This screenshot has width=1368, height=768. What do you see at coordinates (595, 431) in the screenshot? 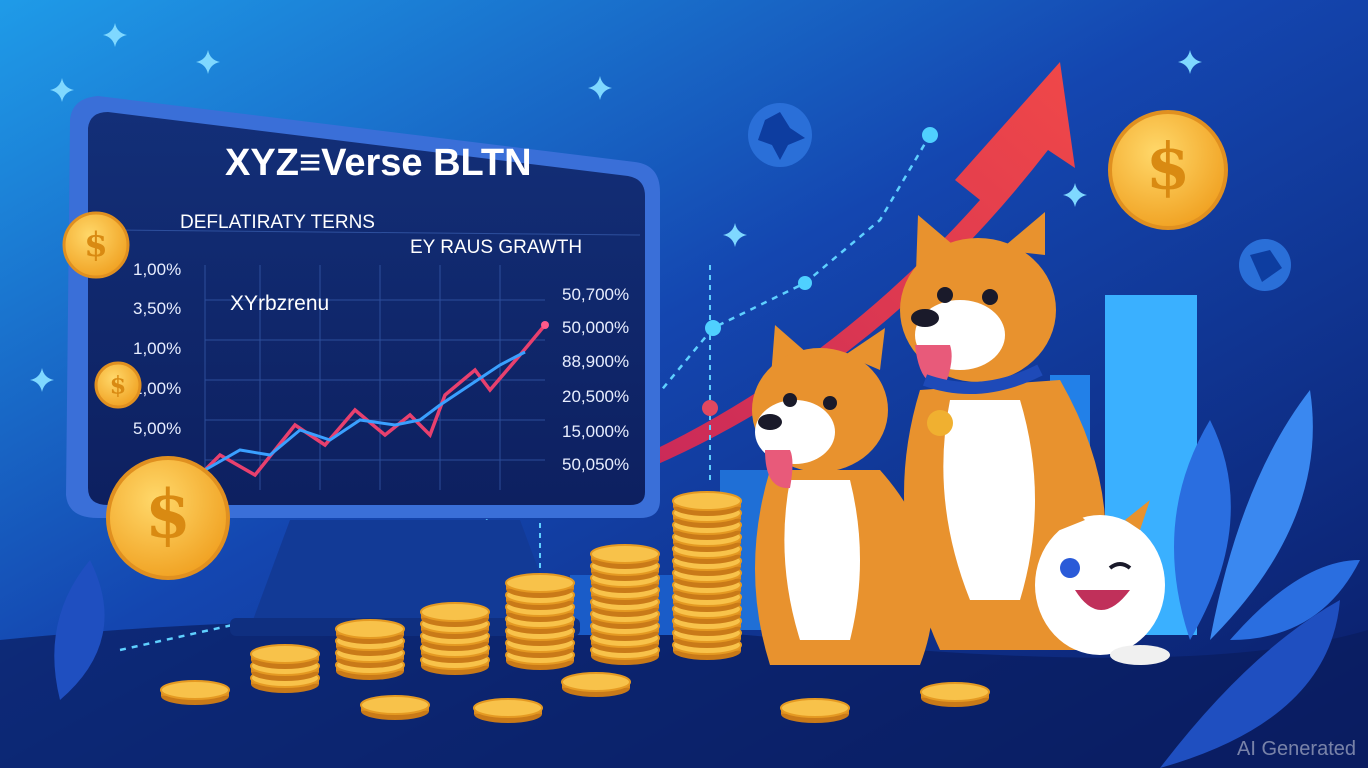
I see `right-label: 15,000%` at bounding box center [595, 431].